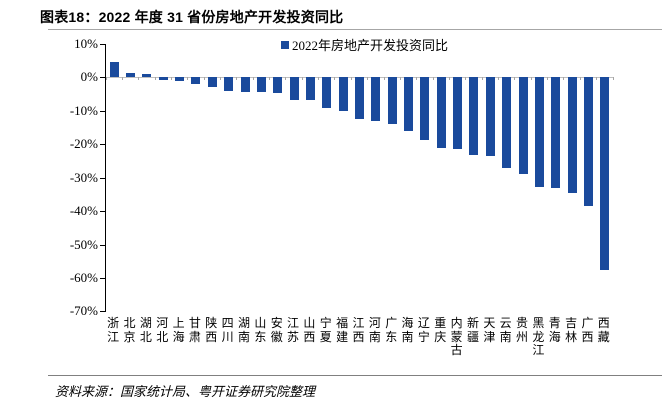 Image resolution: width=662 pixels, height=407 pixels. Describe the element at coordinates (89, 77) in the screenshot. I see `y-tick-label: 0%` at that location.